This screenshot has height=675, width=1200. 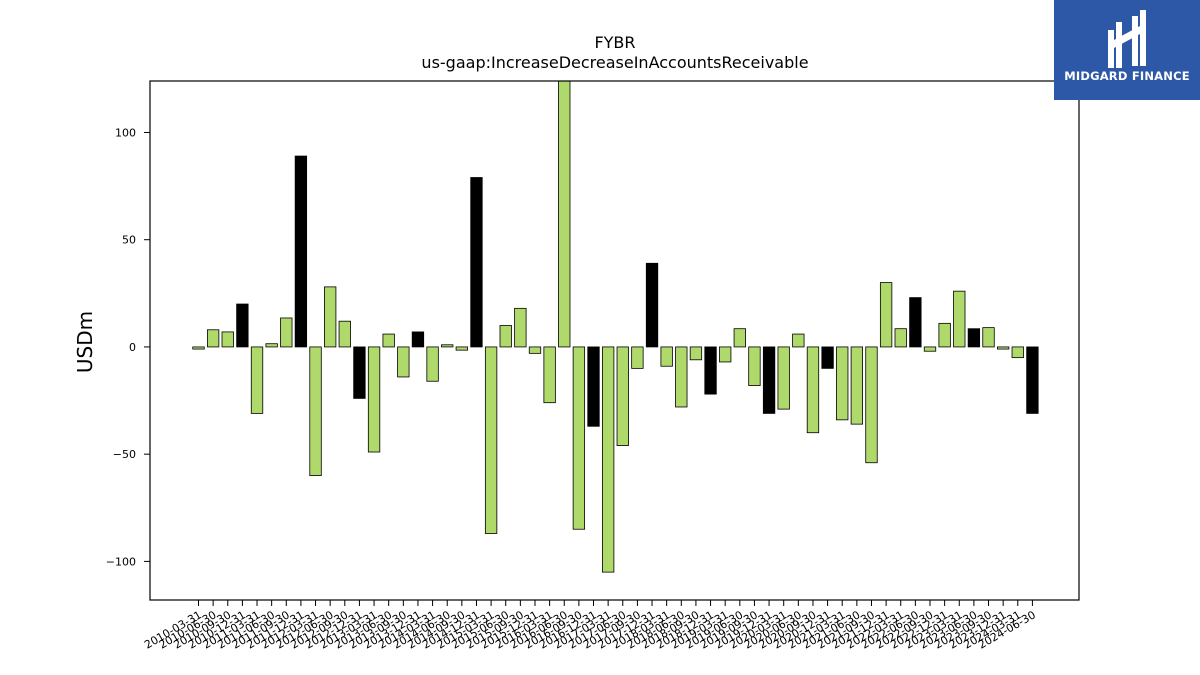 I want to click on y-tick-label: 100, so click(x=125, y=132).